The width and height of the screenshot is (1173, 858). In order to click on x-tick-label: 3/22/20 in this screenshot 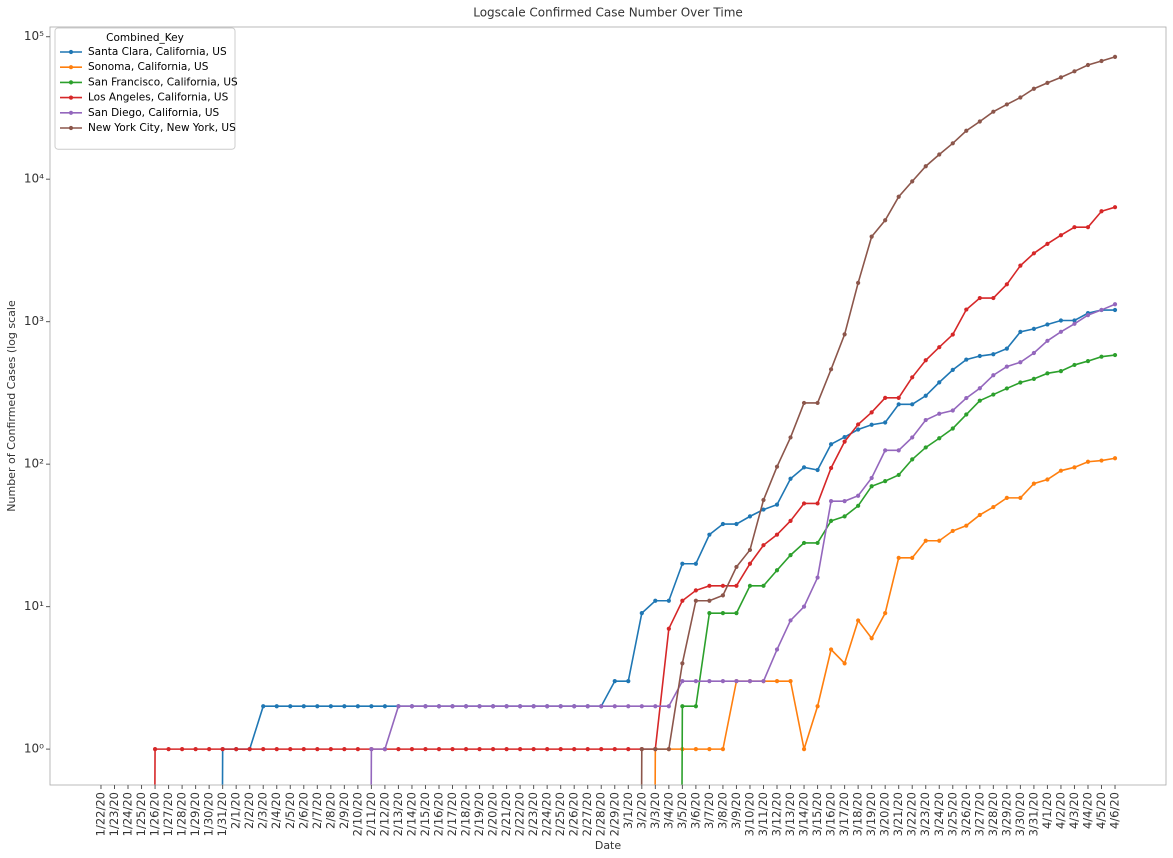, I will do `click(912, 814)`.